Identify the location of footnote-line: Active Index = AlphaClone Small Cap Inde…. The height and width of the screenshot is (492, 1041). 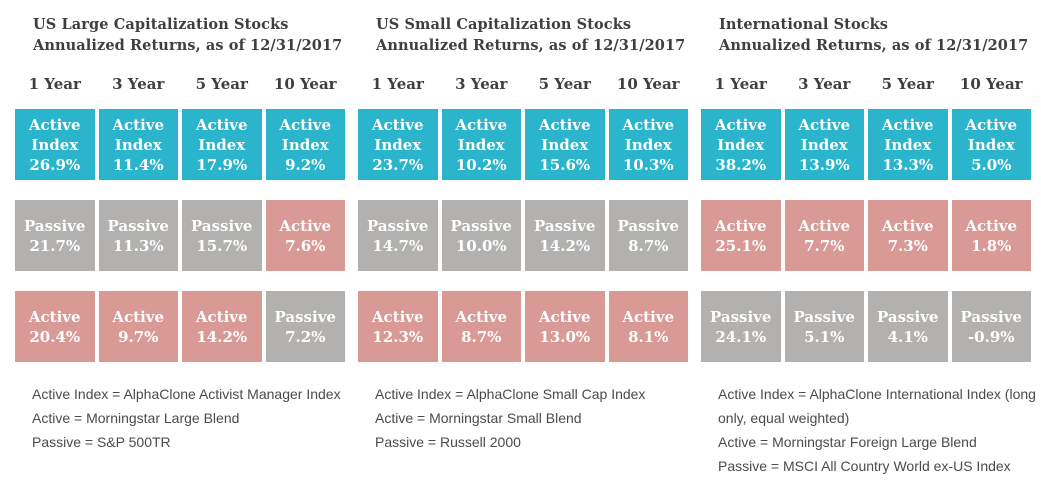
(510, 394).